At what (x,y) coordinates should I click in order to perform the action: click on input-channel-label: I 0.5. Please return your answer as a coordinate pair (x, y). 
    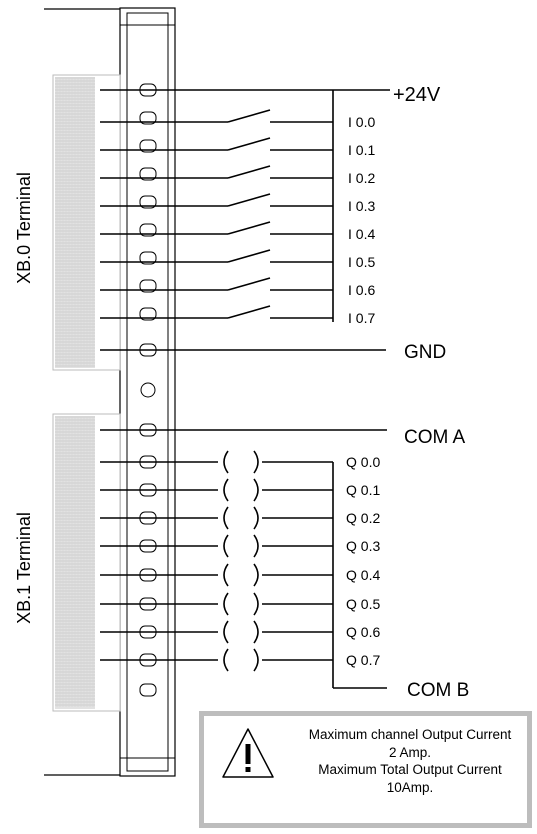
    Looking at the image, I should click on (361, 262).